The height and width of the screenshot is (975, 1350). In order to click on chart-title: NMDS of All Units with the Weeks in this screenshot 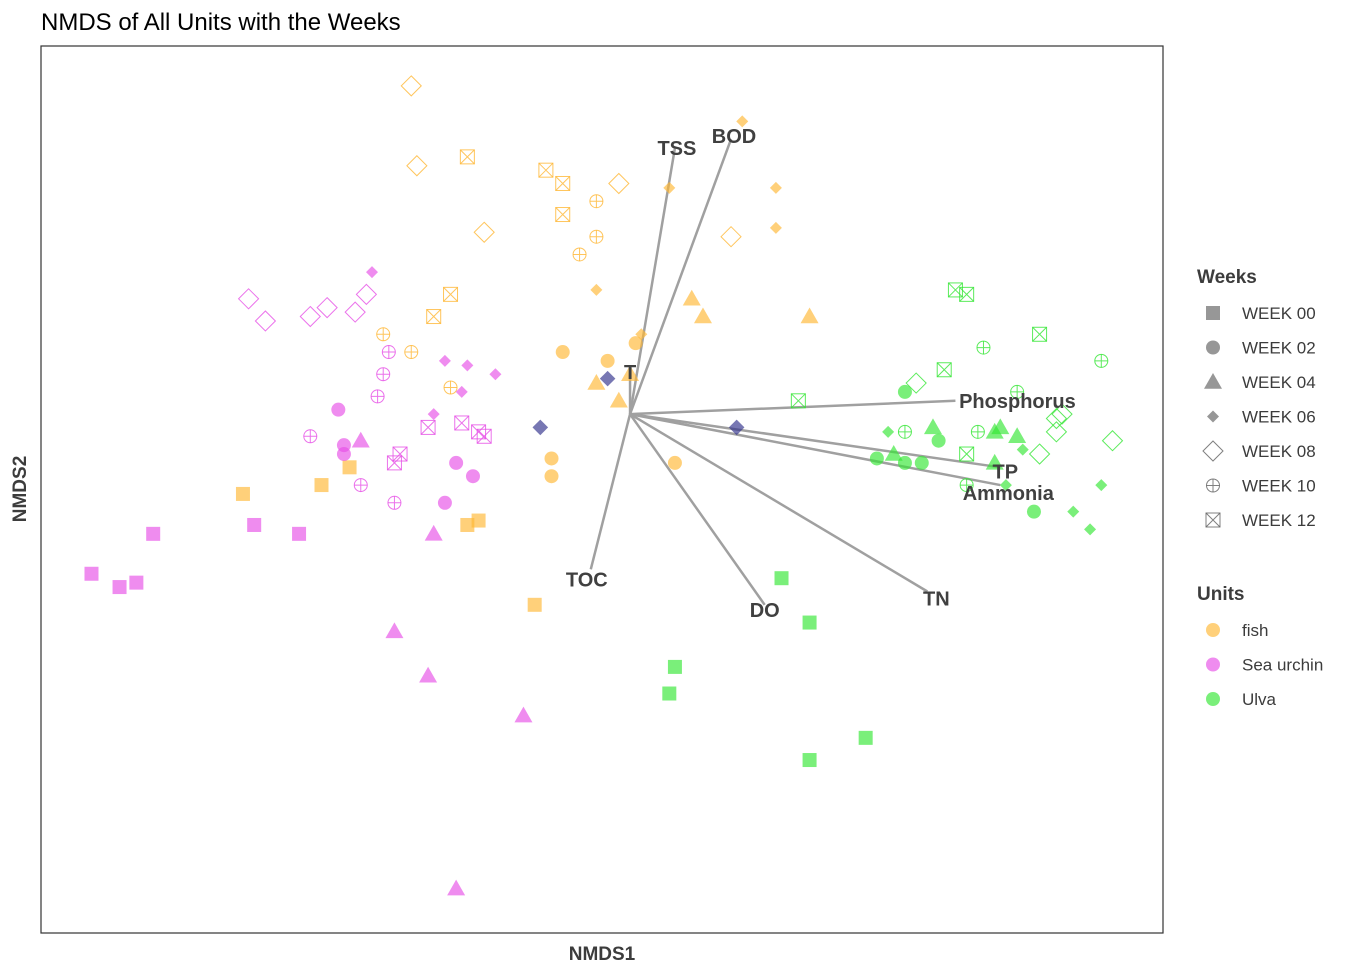, I will do `click(221, 22)`.